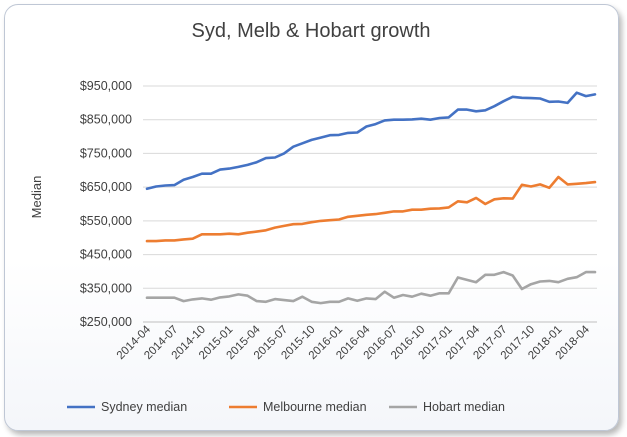  What do you see at coordinates (371, 287) in the screenshot?
I see `series-line-hobart-median` at bounding box center [371, 287].